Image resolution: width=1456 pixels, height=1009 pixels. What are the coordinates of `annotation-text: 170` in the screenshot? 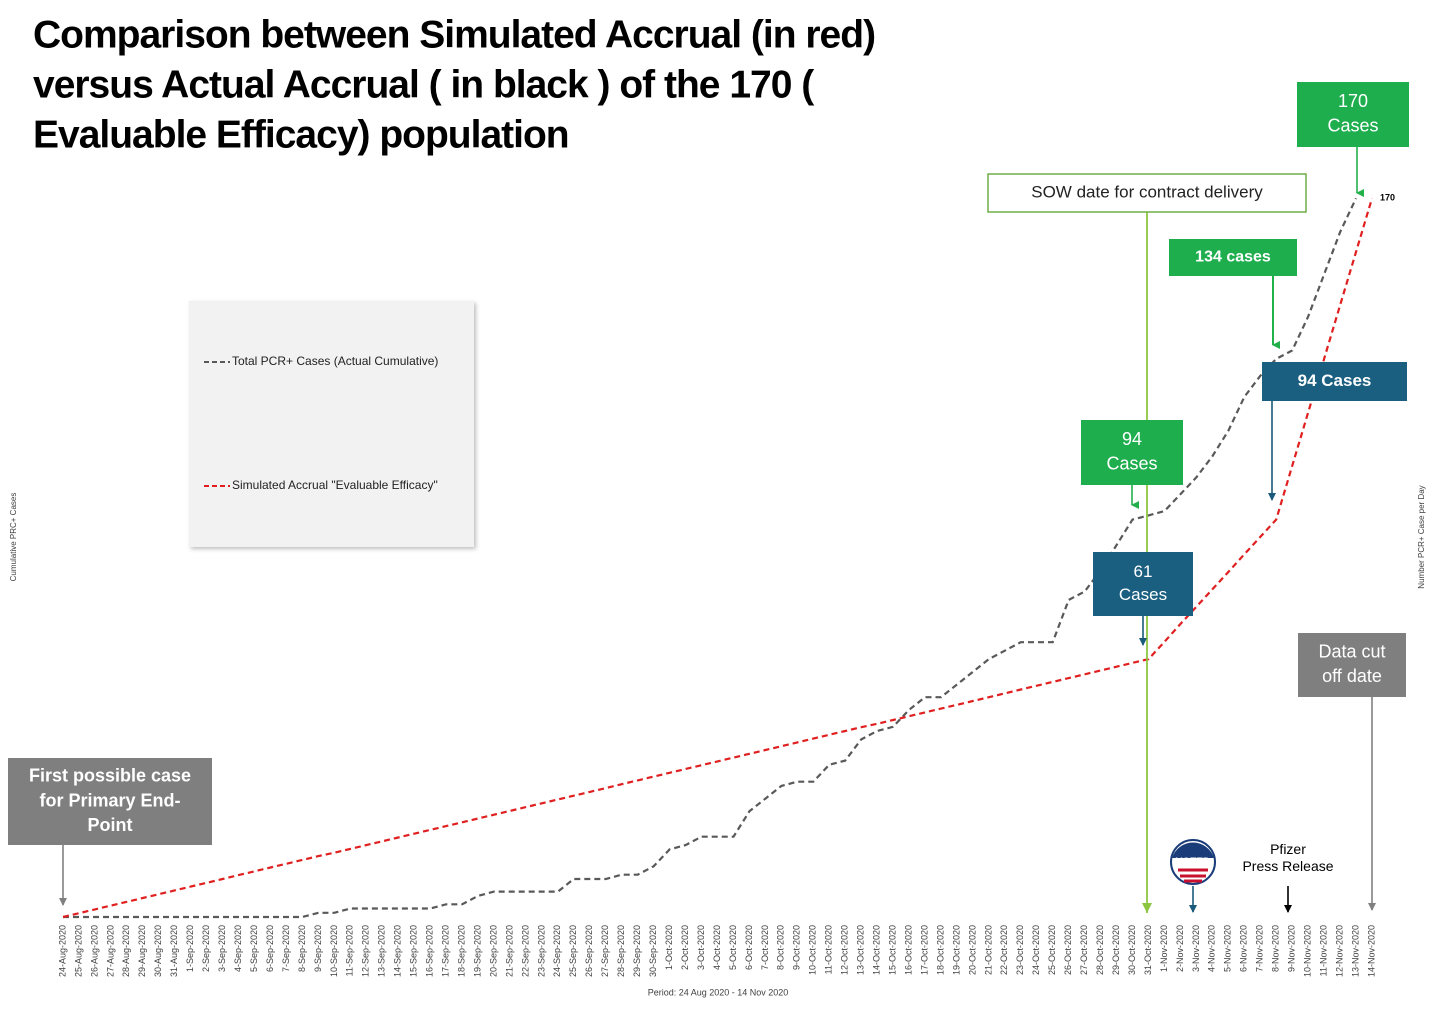 It's located at (1353, 101).